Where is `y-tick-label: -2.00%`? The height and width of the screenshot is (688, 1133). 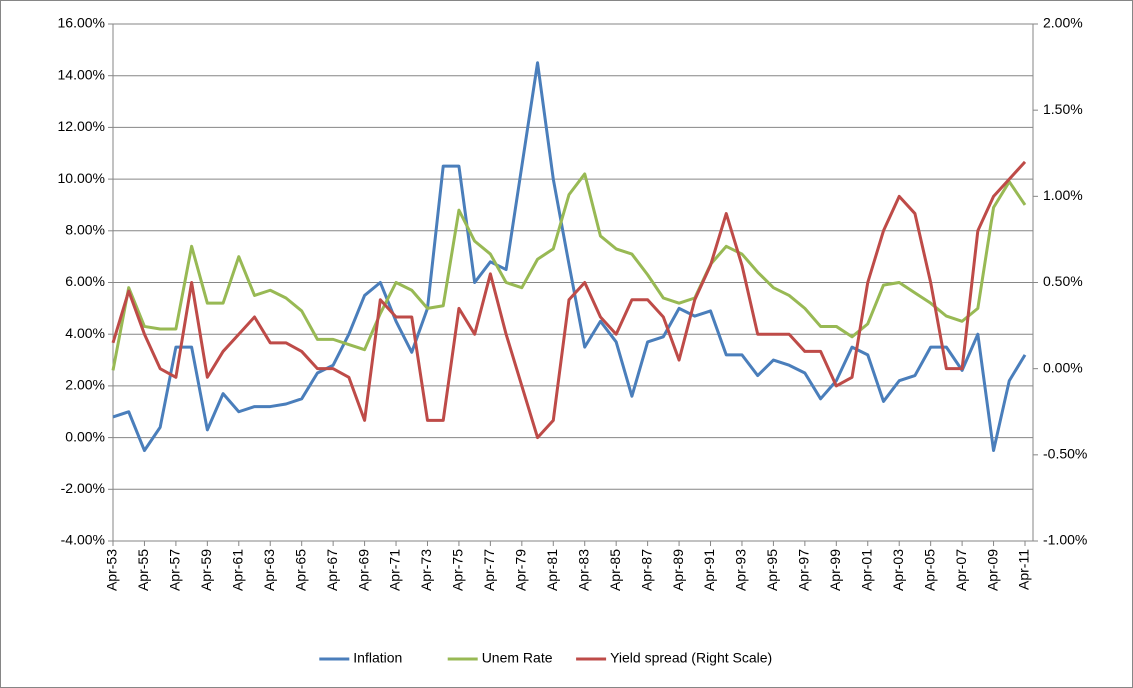 y-tick-label: -2.00% is located at coordinates (83, 488).